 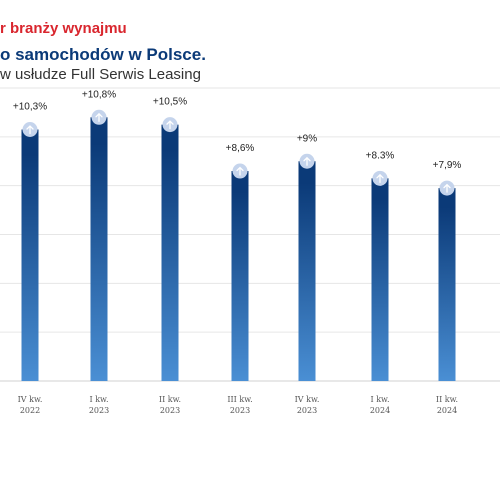 What do you see at coordinates (240, 148) in the screenshot?
I see `data-label: +8,6%` at bounding box center [240, 148].